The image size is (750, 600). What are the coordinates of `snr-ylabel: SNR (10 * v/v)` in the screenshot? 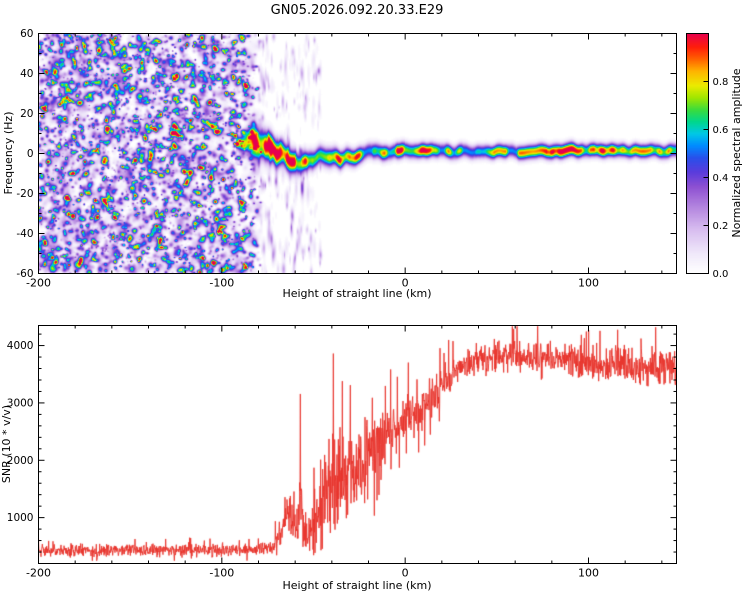 It's located at (6, 444).